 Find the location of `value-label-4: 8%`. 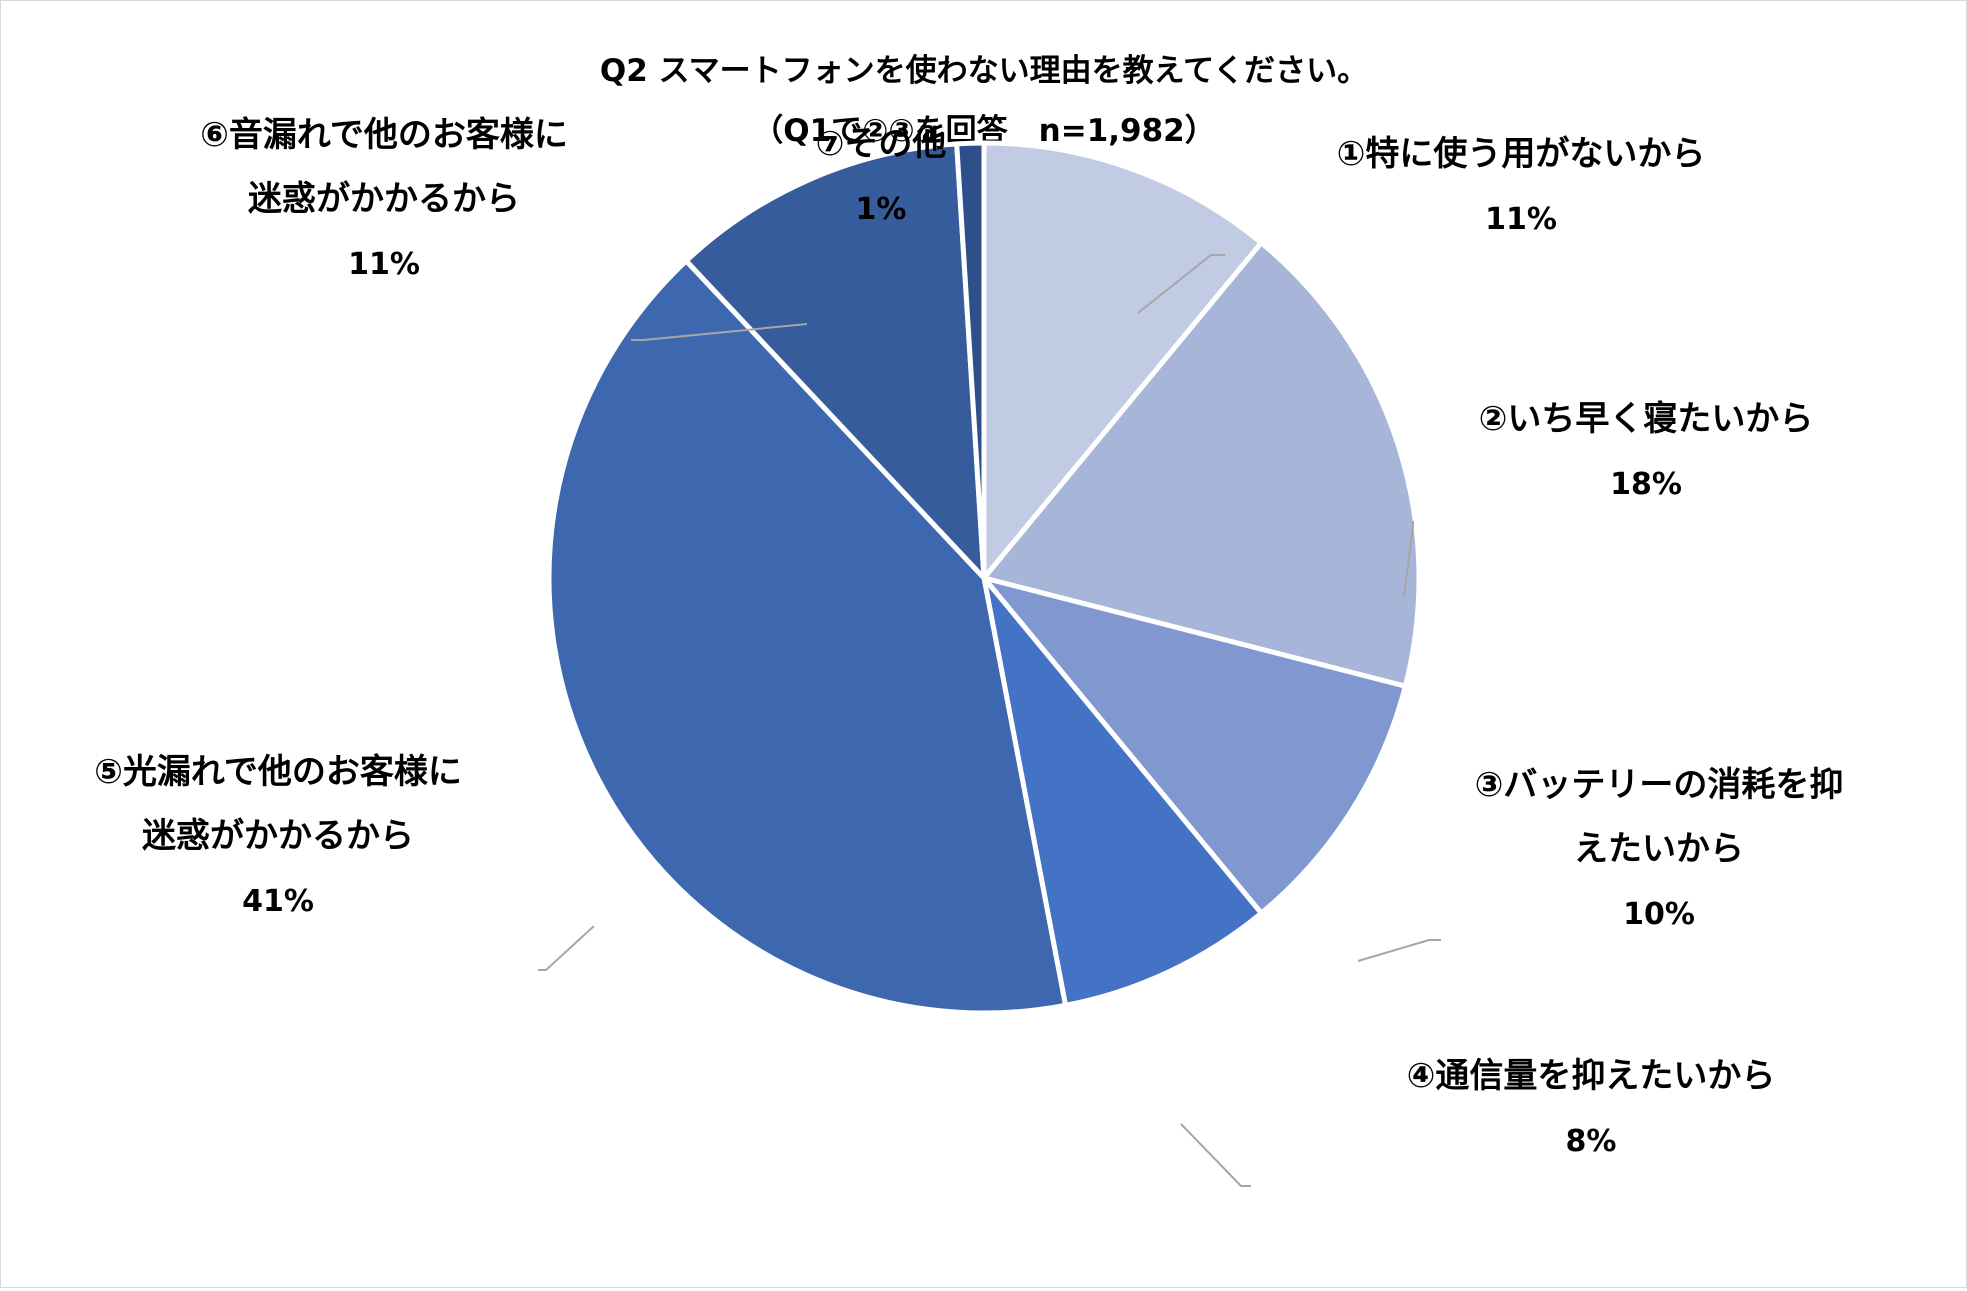

value-label-4: 8% is located at coordinates (1591, 1141).